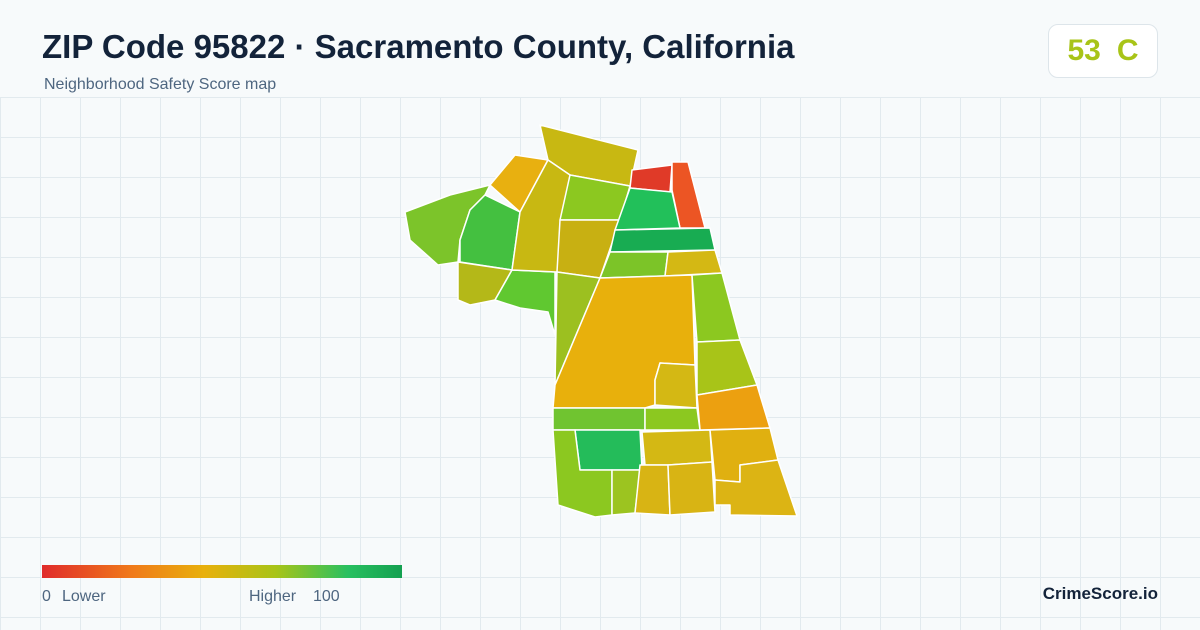  I want to click on score-grade: C, so click(1127, 50).